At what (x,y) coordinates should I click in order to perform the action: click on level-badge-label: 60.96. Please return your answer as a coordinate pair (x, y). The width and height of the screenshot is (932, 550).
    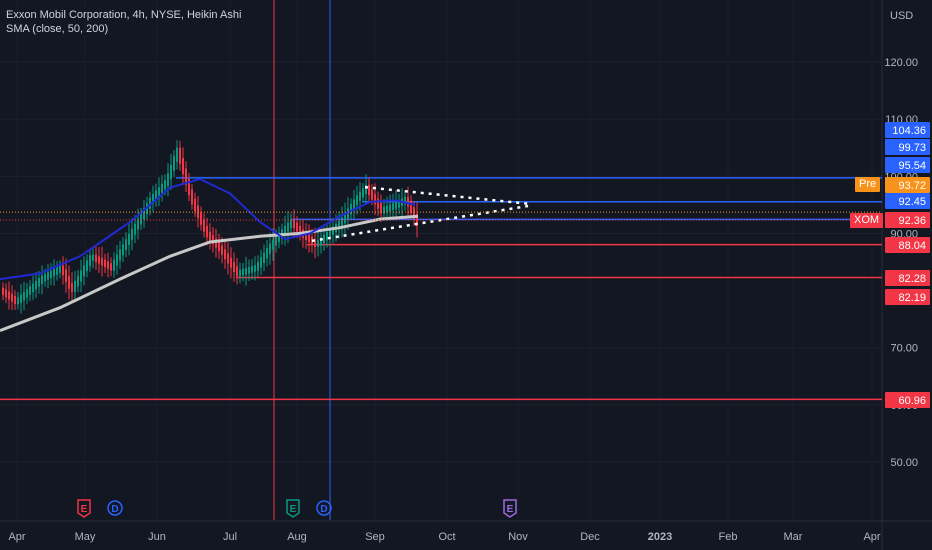
    Looking at the image, I should click on (912, 401).